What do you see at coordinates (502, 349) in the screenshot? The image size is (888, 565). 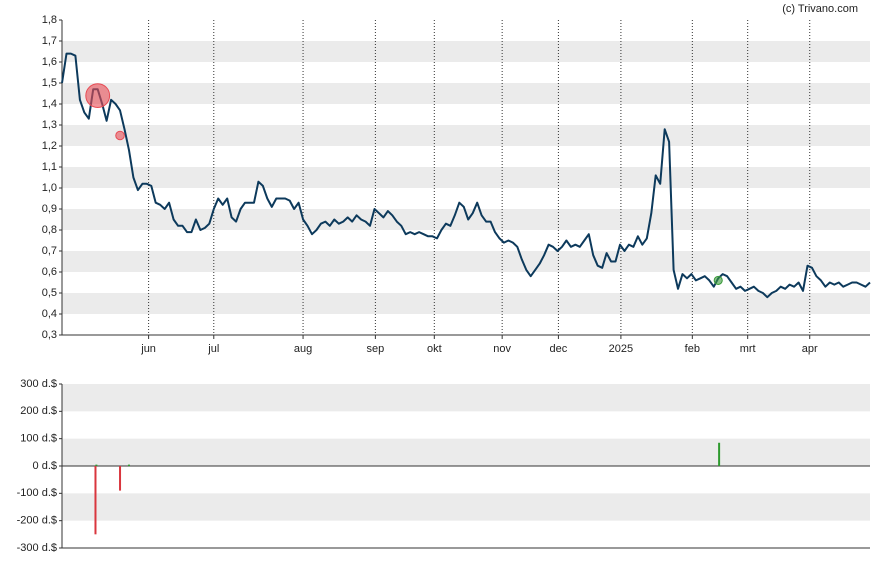 I see `x-tick-label: nov` at bounding box center [502, 349].